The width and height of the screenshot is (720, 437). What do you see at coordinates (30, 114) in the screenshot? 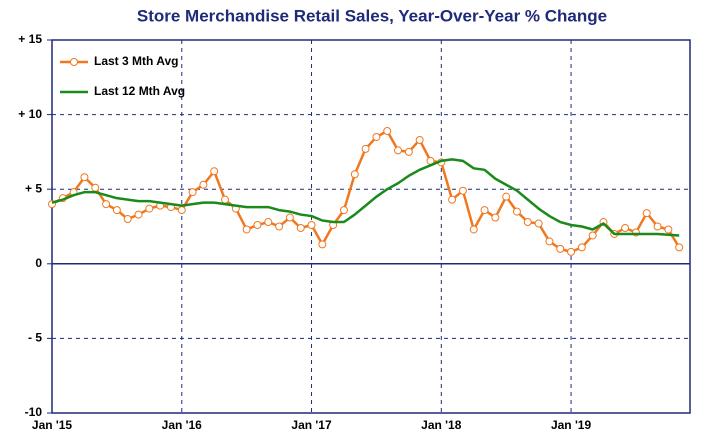
I see `y-tick-label: + 10` at bounding box center [30, 114].